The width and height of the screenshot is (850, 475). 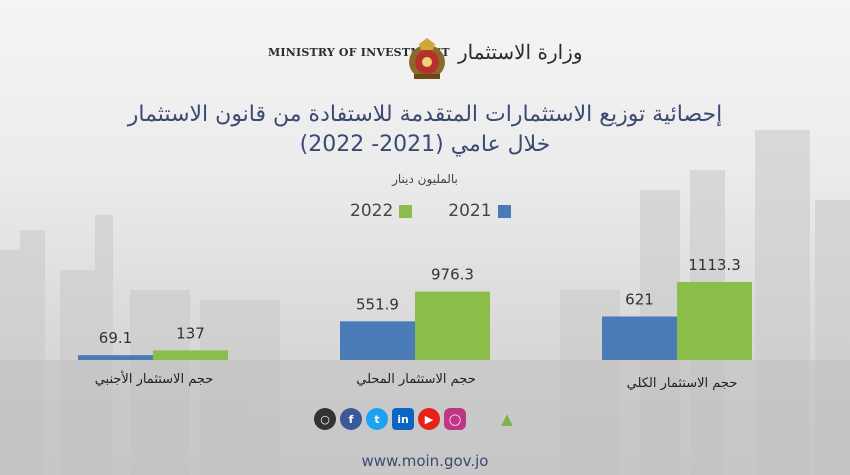 I want to click on apple-icon, so click(x=481, y=419).